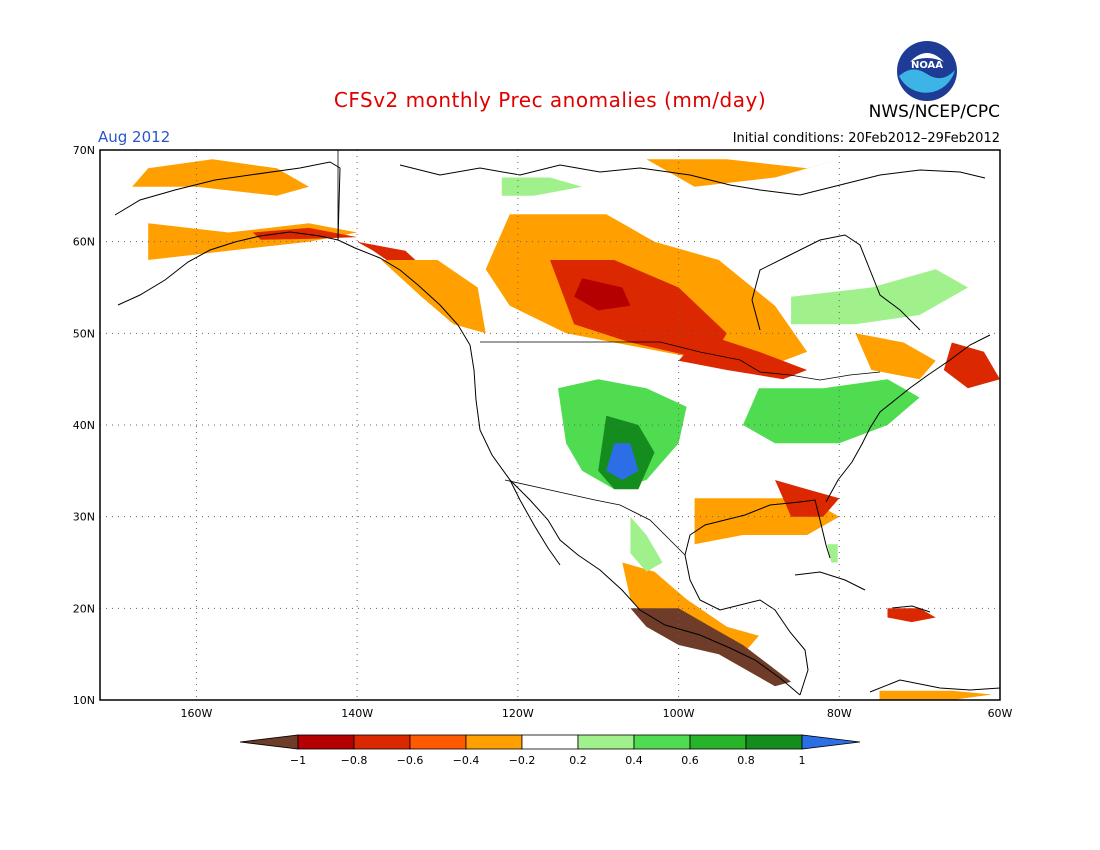  Describe the element at coordinates (866, 138) in the screenshot. I see `initial-conditions-label: Initial conditions: 20Feb2012–29Feb2012` at that location.